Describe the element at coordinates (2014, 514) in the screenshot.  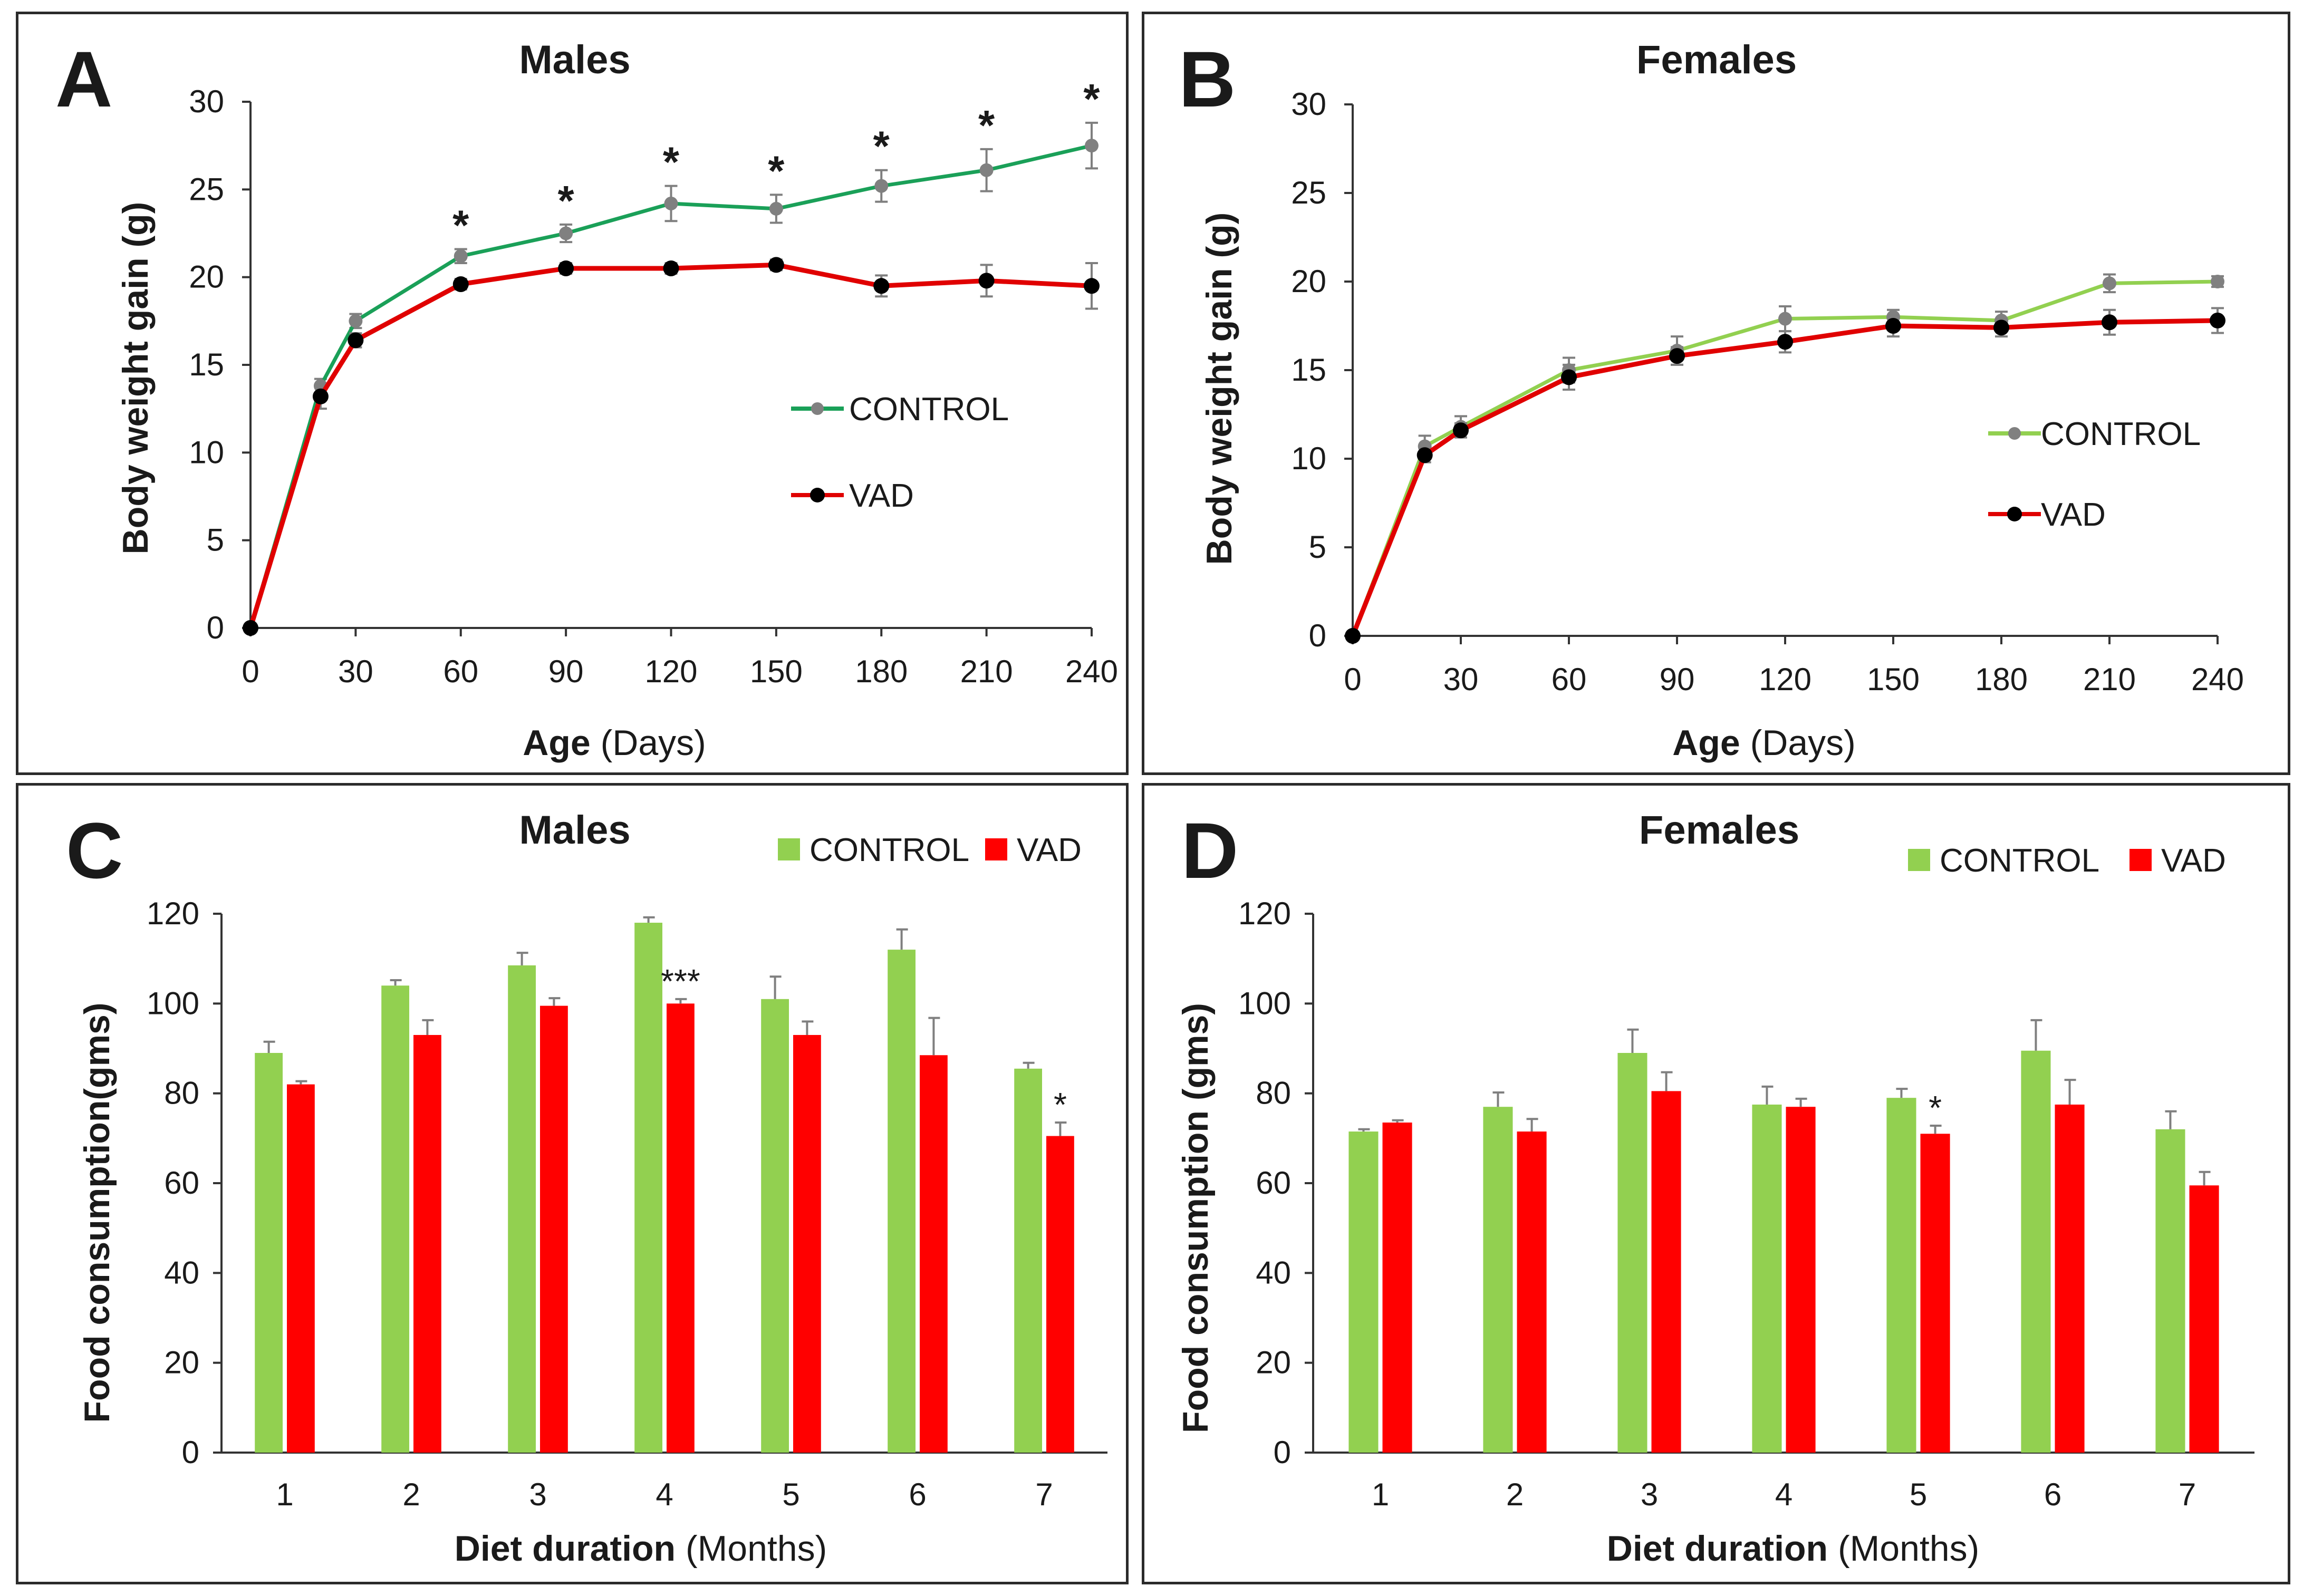
I see `legend-b-vad-marker` at that location.